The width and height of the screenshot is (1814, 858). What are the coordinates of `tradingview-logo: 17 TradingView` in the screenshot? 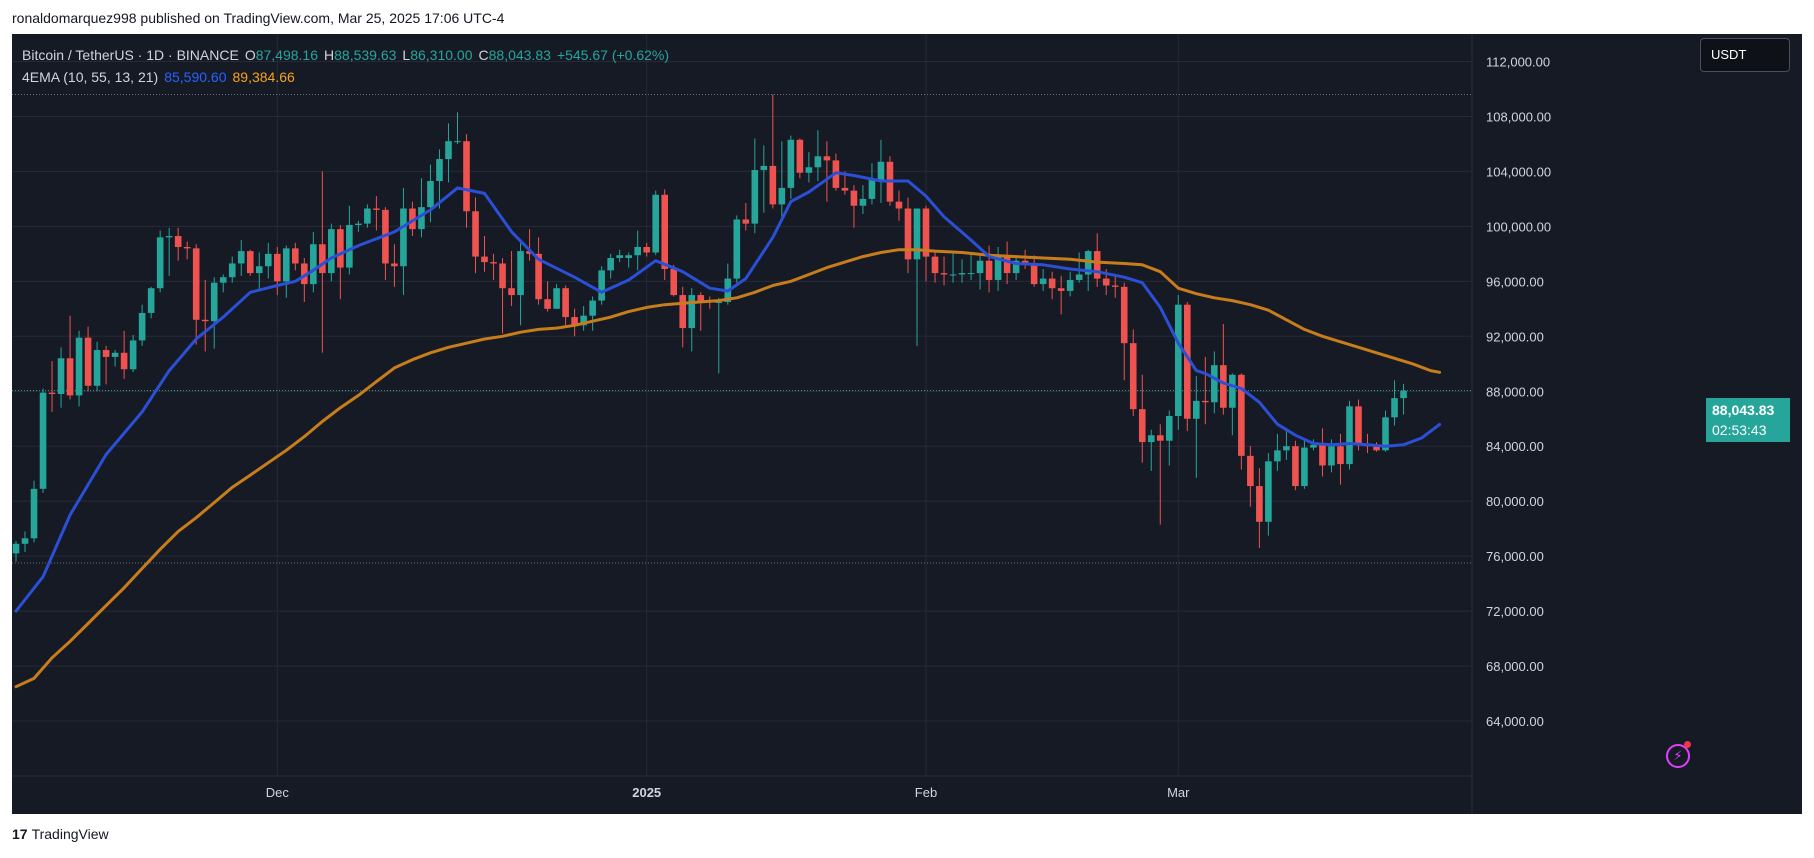 It's located at (60, 834).